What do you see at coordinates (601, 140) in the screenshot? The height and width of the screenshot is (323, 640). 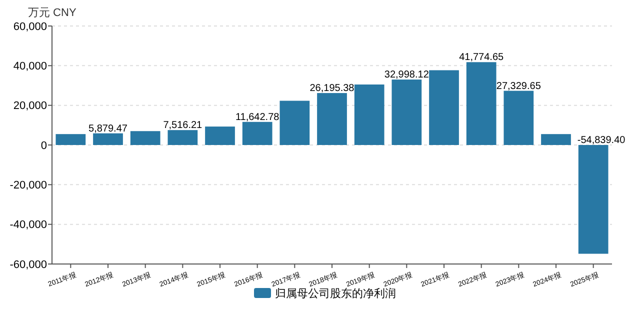 I see `data-label: -54,839.40` at bounding box center [601, 140].